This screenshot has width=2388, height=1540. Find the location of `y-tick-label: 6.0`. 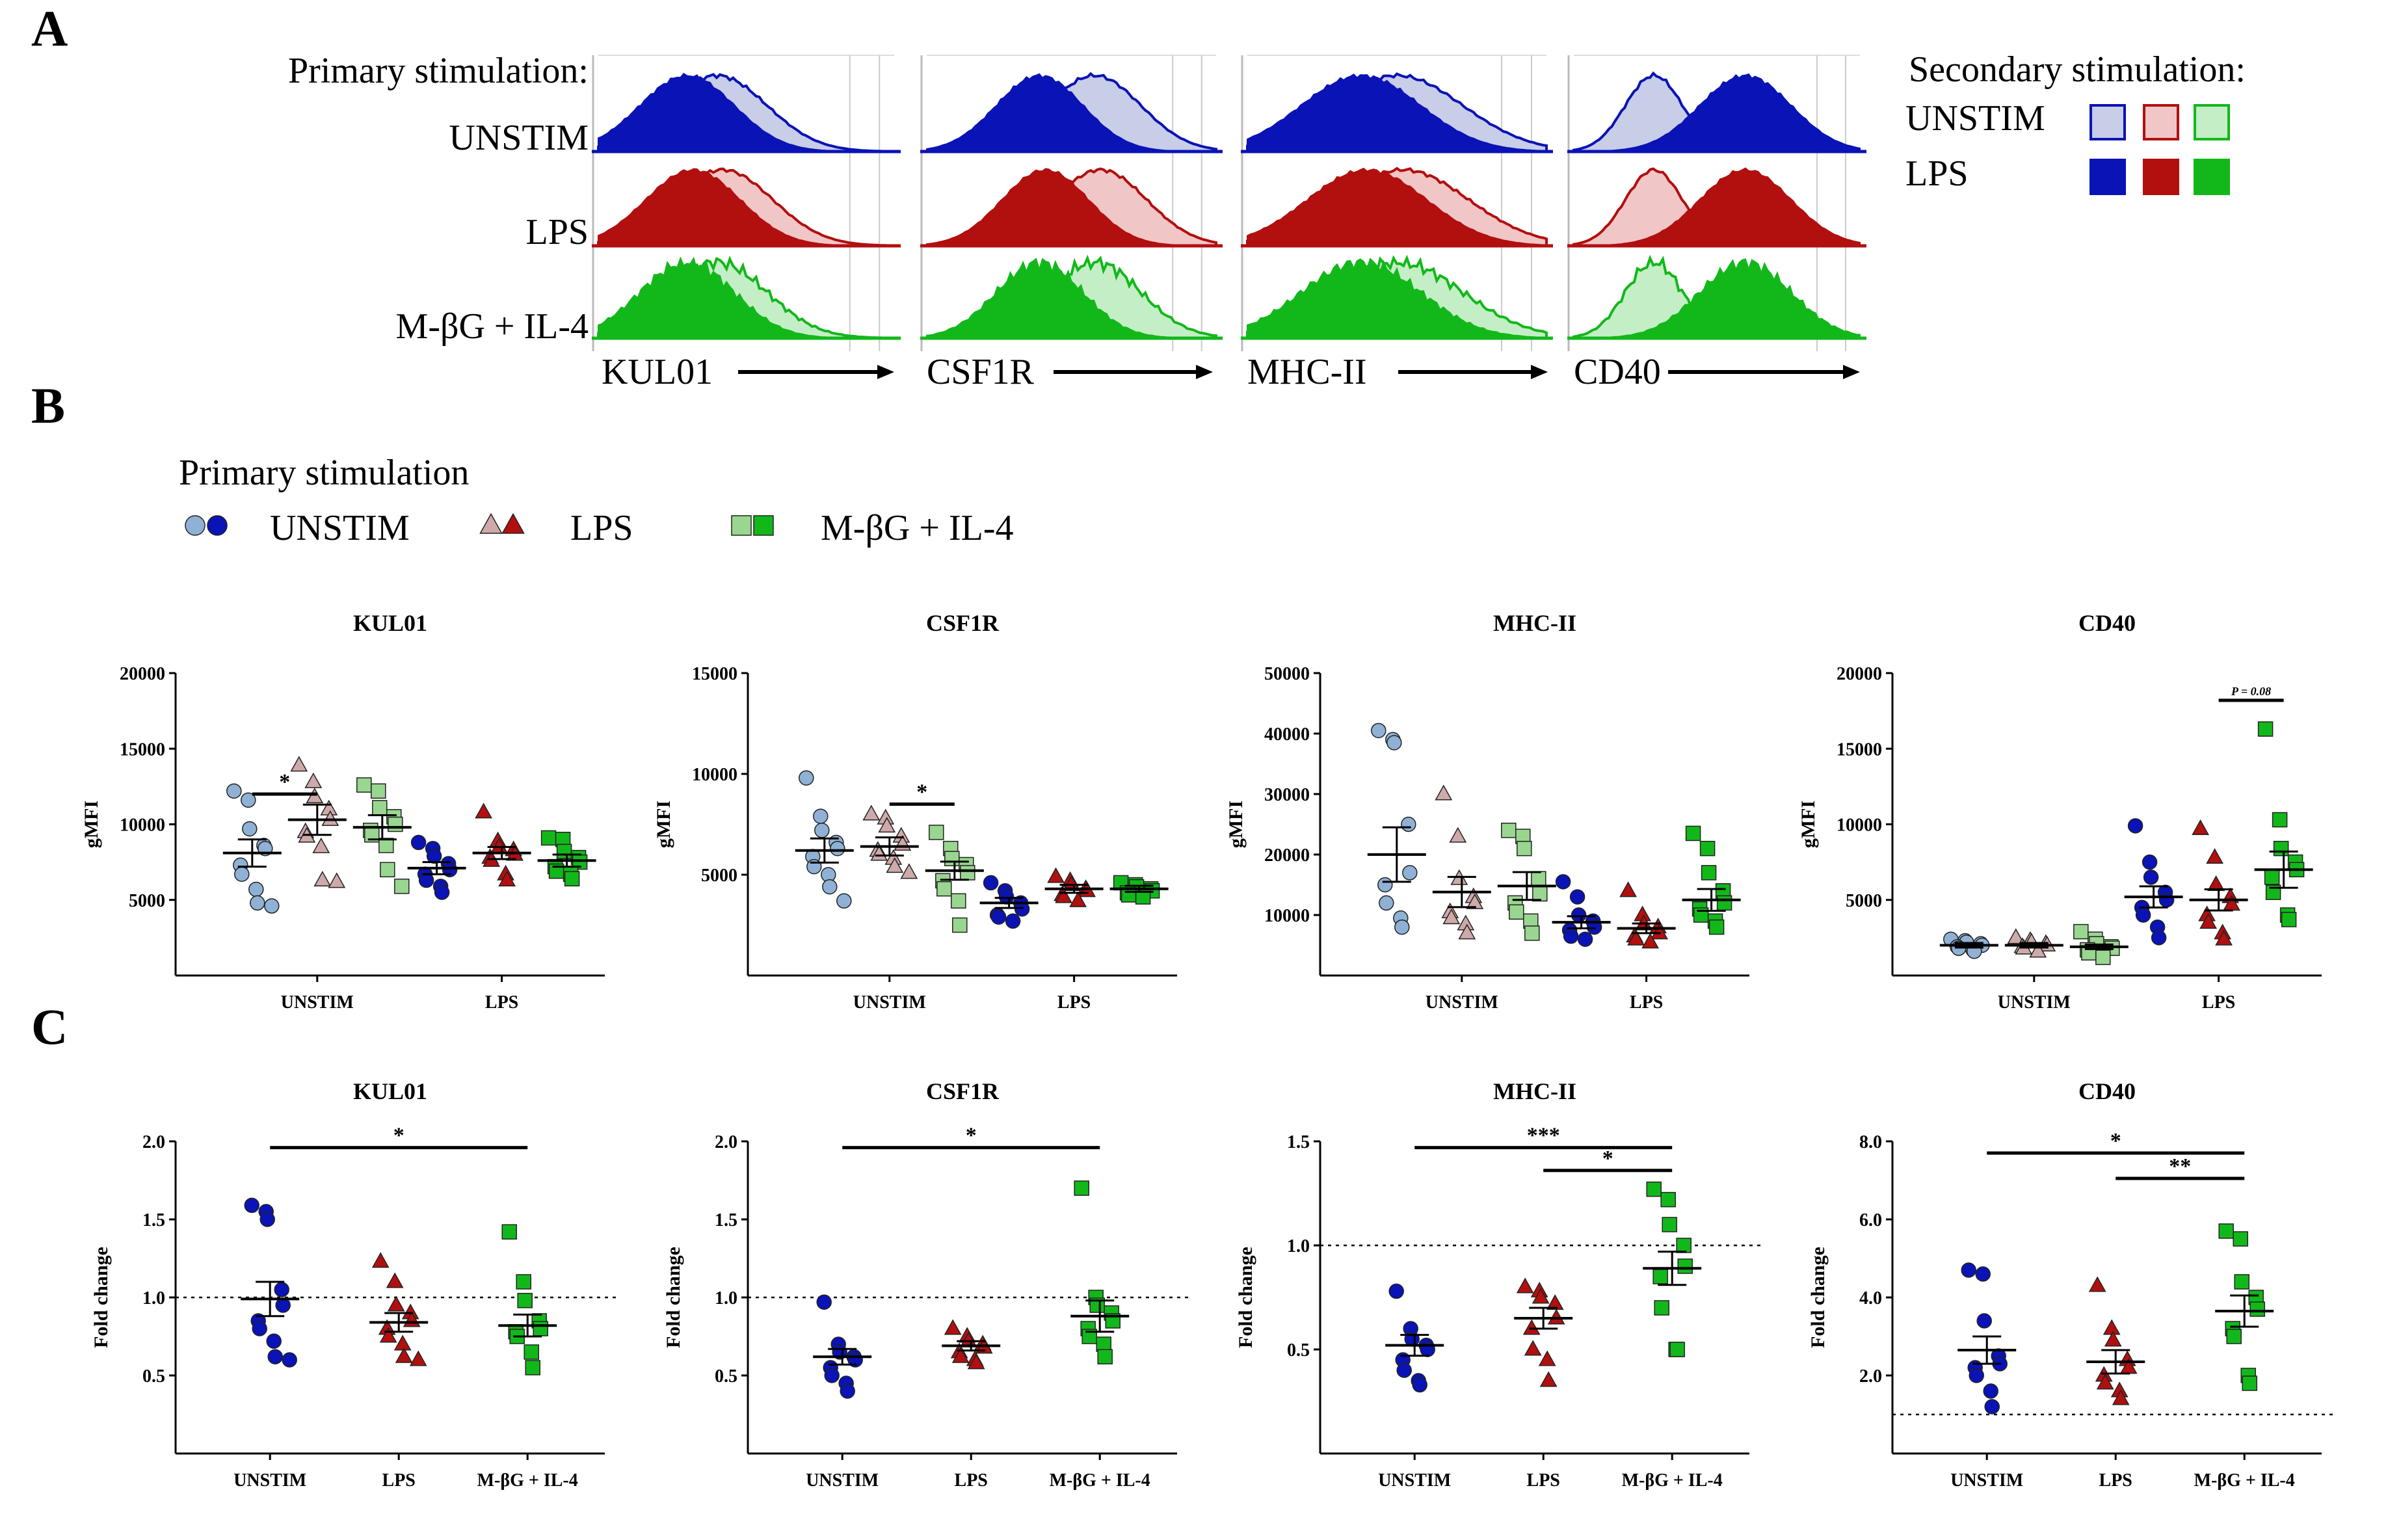

y-tick-label: 6.0 is located at coordinates (1870, 1220).